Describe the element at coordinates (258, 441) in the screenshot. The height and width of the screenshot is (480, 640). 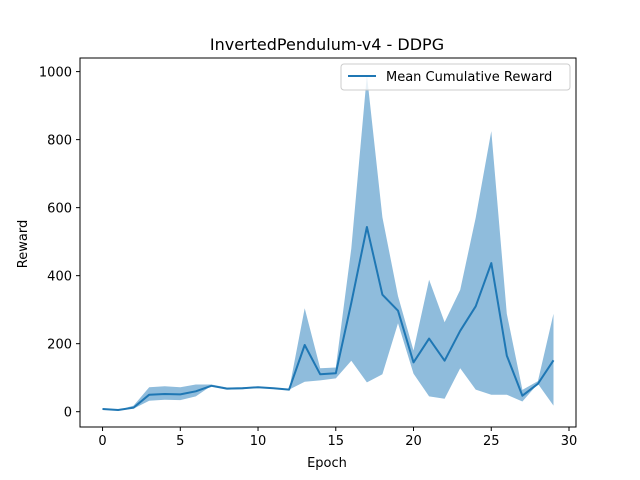
I see `x-tick-label: 10` at that location.